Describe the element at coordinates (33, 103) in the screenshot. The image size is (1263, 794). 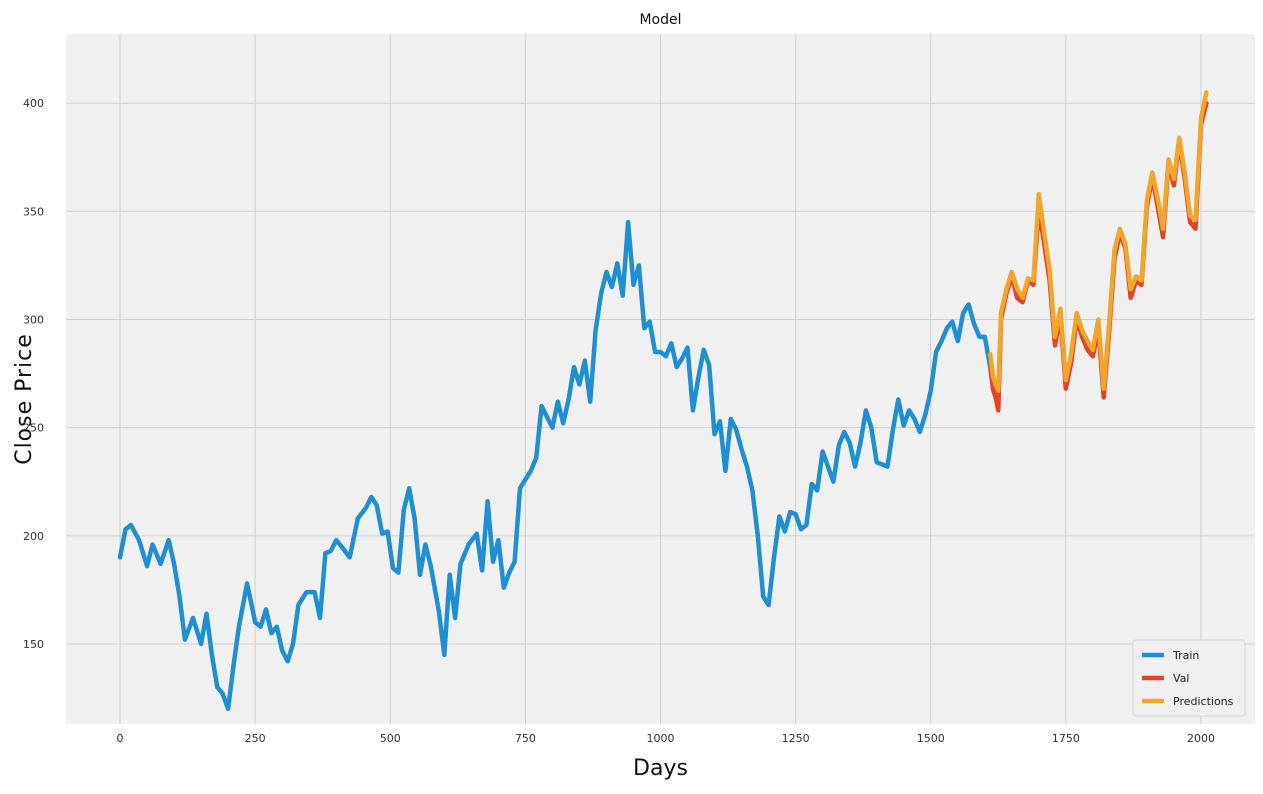
I see `y-tick-label: 400` at that location.